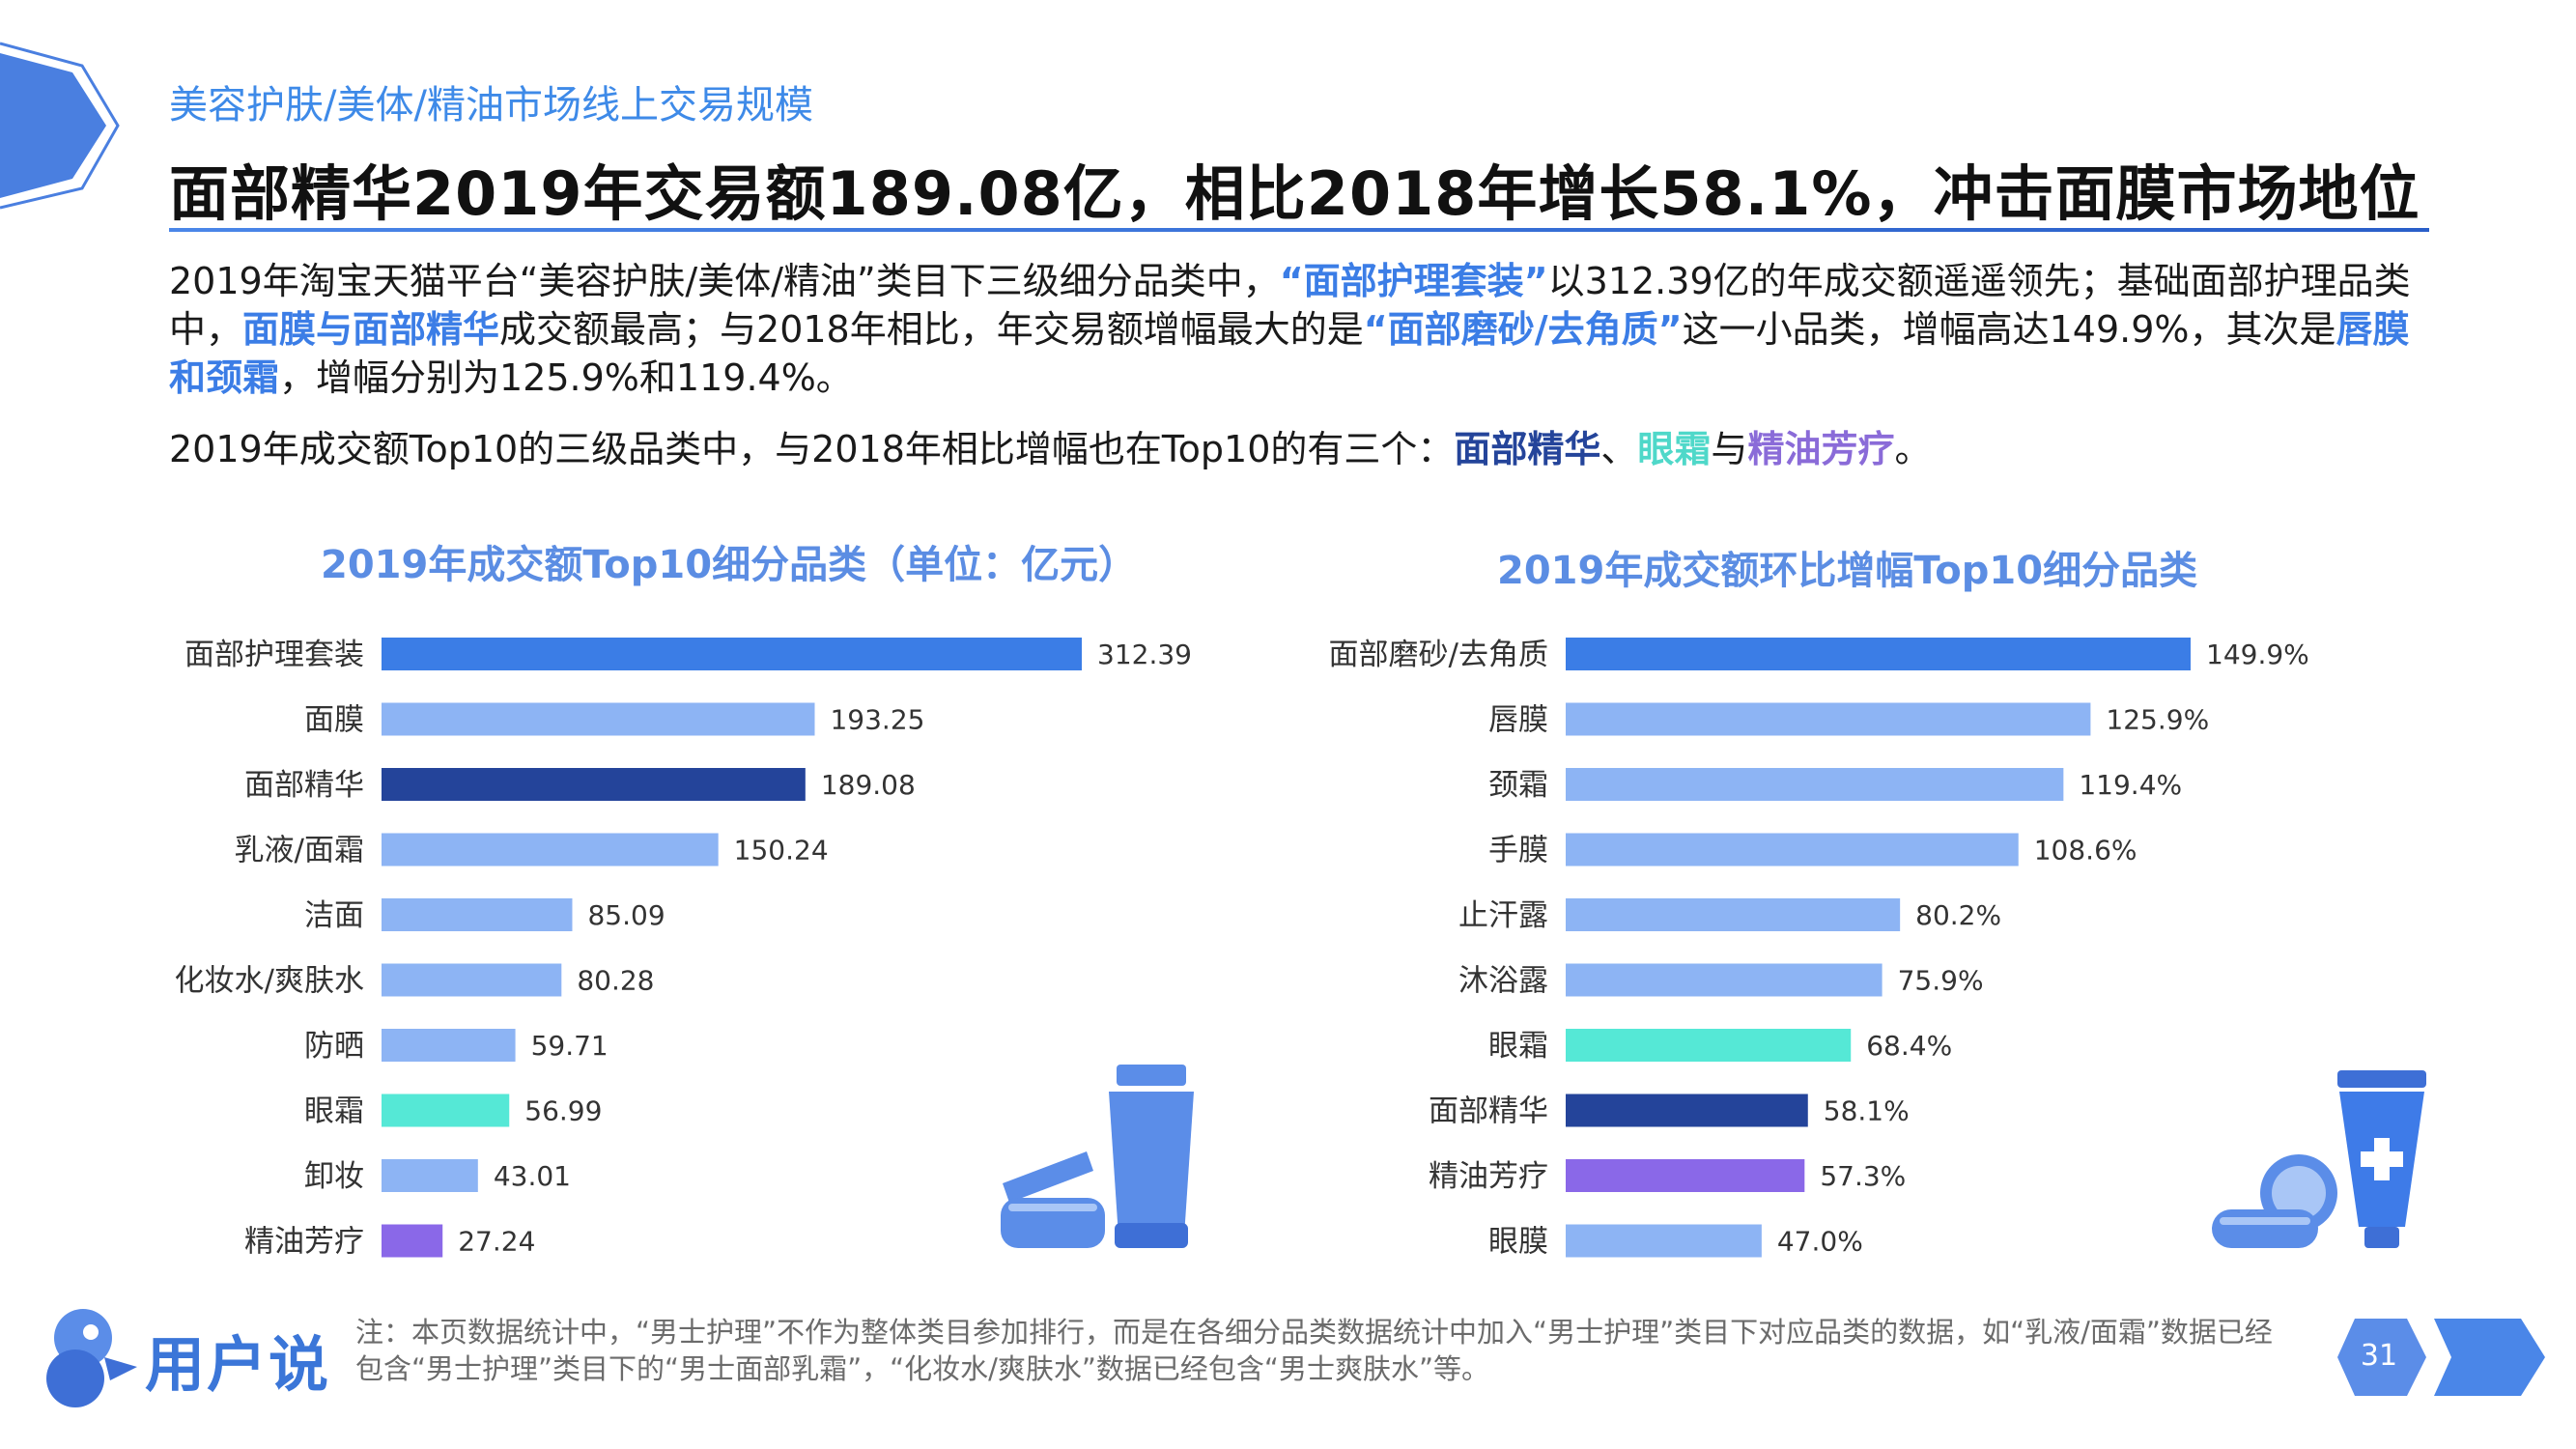 The image size is (2576, 1449). Describe the element at coordinates (1523, 329) in the screenshot. I see `p1-highlight-3: “面部磨砂/去角质”` at that location.